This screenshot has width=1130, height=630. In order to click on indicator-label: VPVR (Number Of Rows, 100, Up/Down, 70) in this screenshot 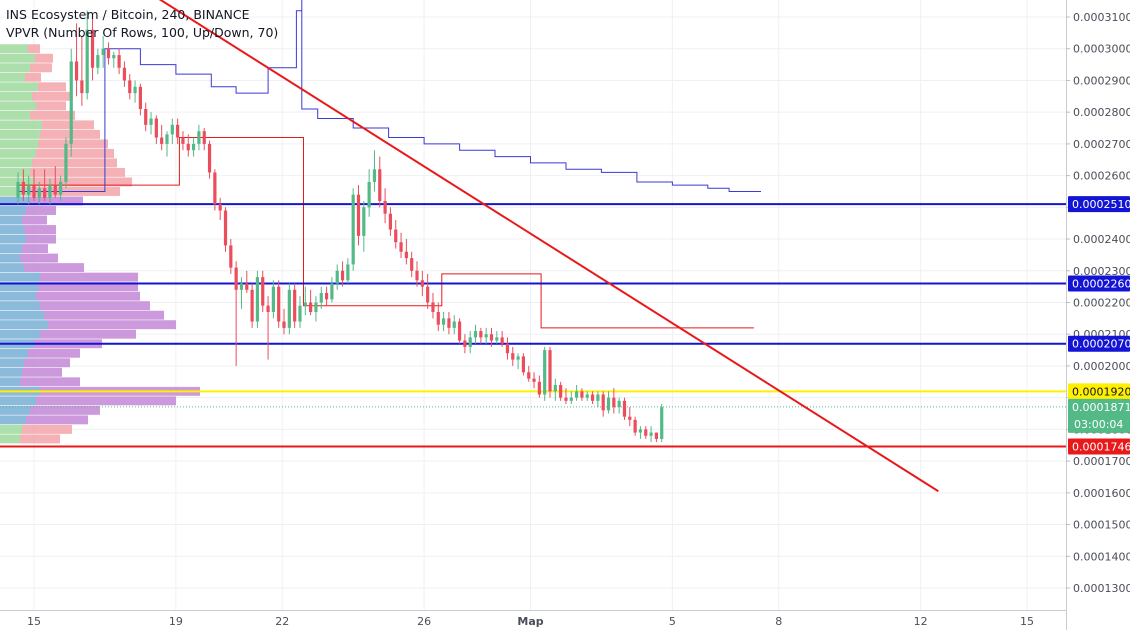, I will do `click(142, 32)`.